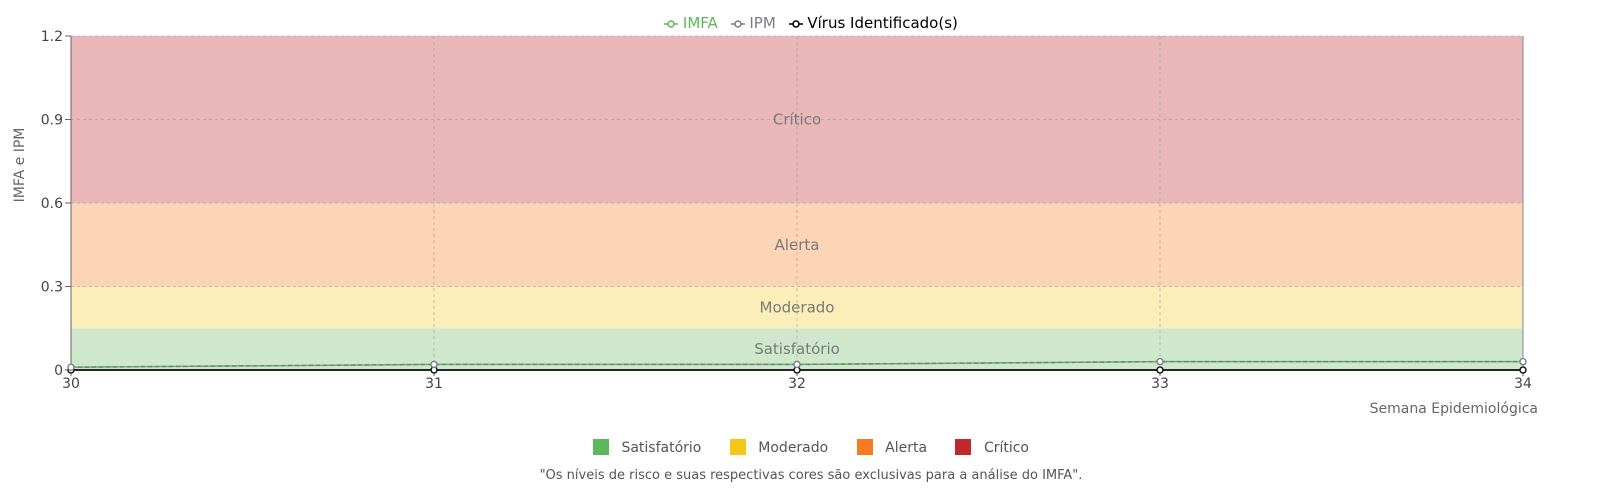 The height and width of the screenshot is (502, 1622). I want to click on legend-label-virus: Vírus Identificado(s), so click(882, 23).